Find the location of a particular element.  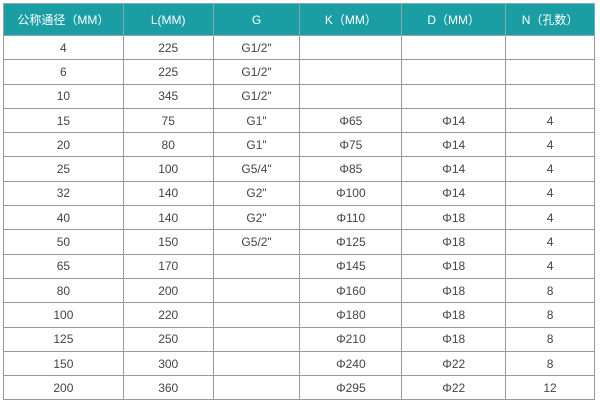

table-cell: 50 is located at coordinates (63, 242).